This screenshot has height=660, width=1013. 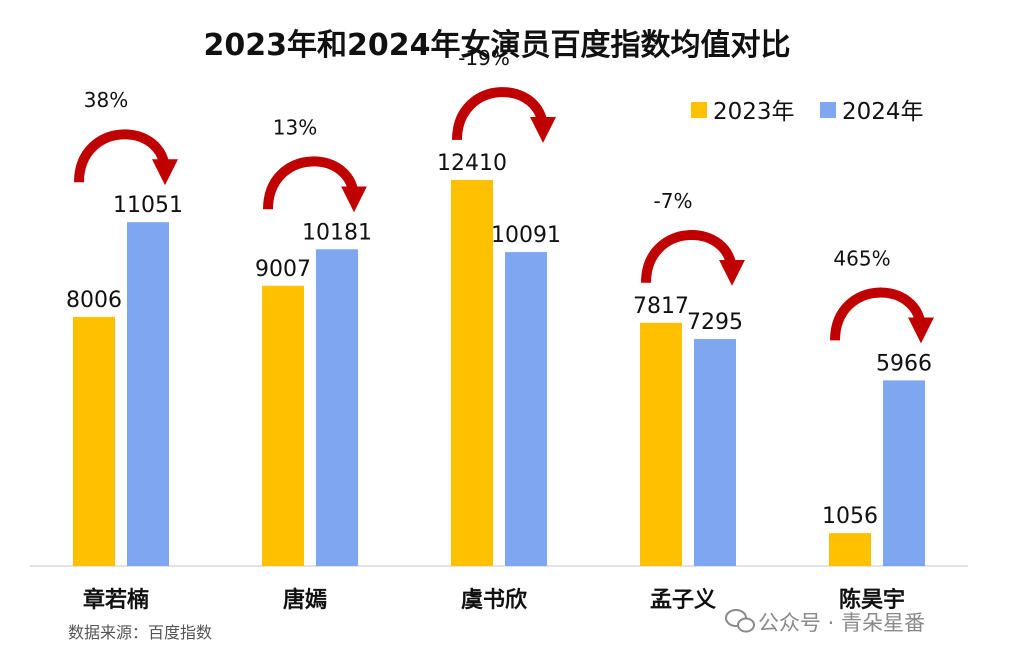 What do you see at coordinates (283, 425) in the screenshot?
I see `bar-2023年-唐嫣` at bounding box center [283, 425].